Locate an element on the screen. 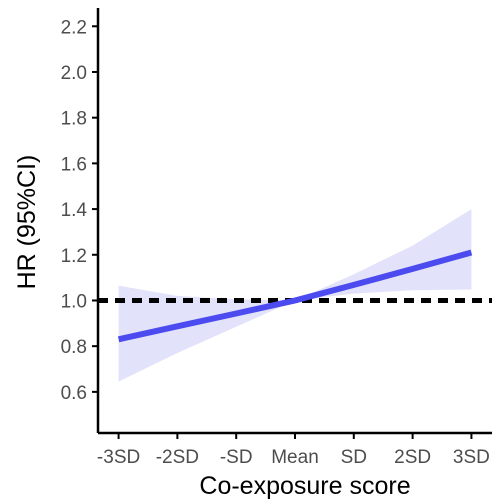  y-tick-label: 1.0 is located at coordinates (74, 301).